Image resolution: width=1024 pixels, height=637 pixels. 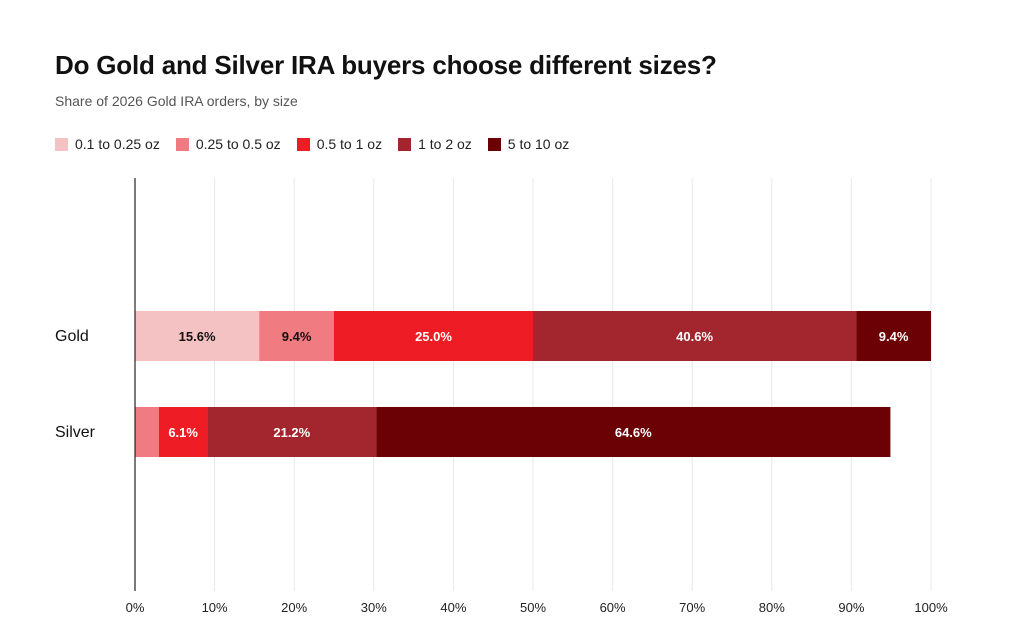 I want to click on x-tick-label: 10%, so click(x=215, y=607).